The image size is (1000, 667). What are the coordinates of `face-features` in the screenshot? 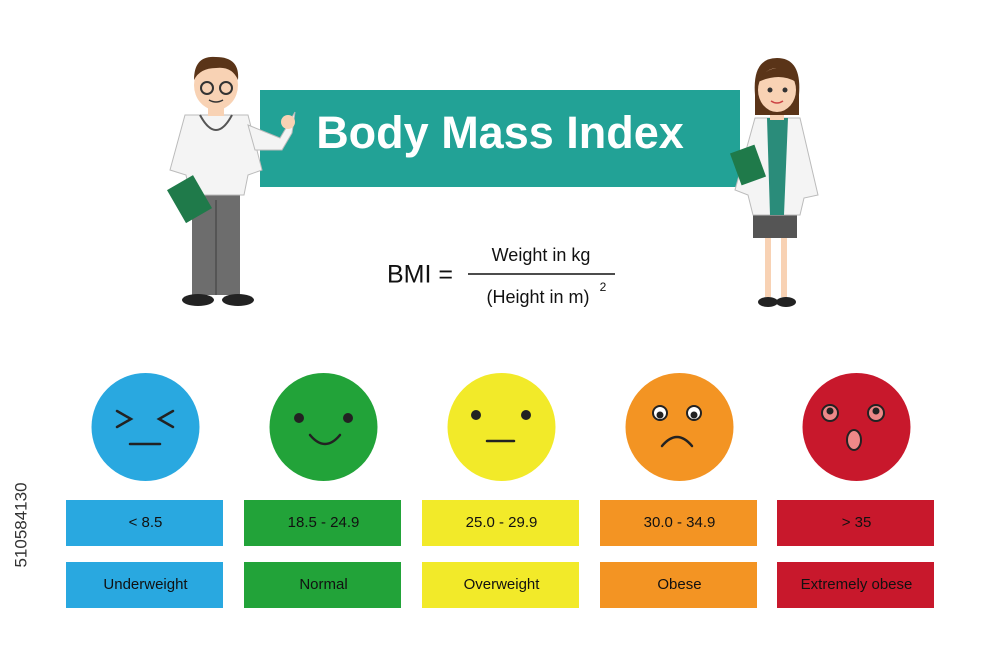 It's located at (500, 427).